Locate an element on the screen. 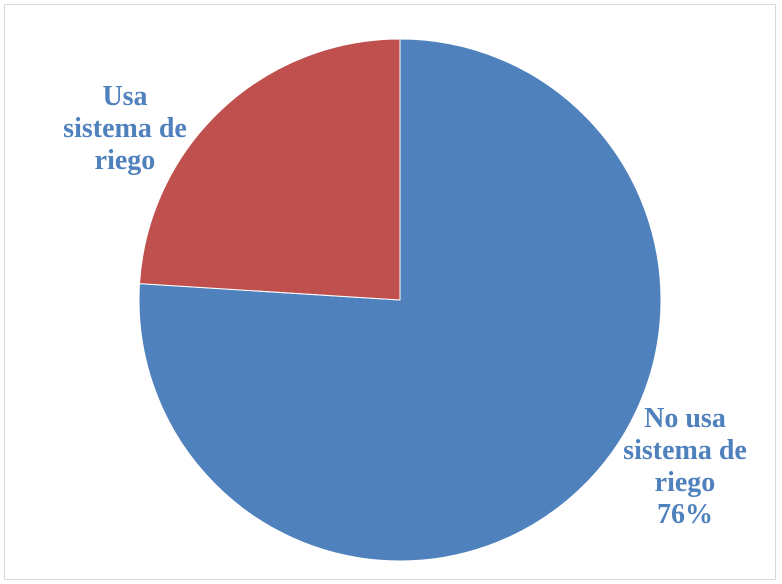  slice-label-usa-line3: riego is located at coordinates (125, 160).